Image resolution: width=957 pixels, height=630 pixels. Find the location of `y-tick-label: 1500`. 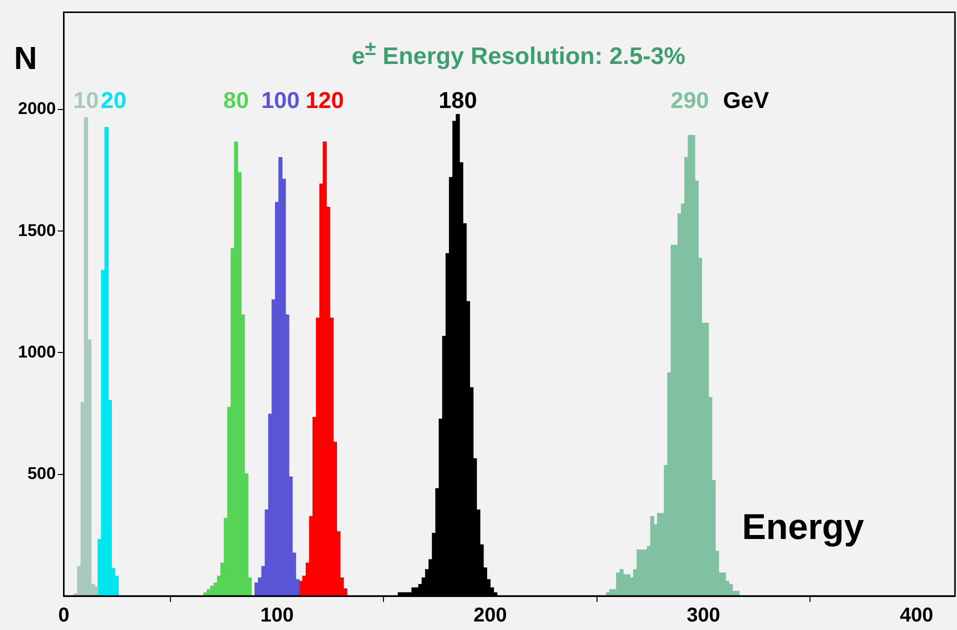

y-tick-label: 1500 is located at coordinates (37, 230).